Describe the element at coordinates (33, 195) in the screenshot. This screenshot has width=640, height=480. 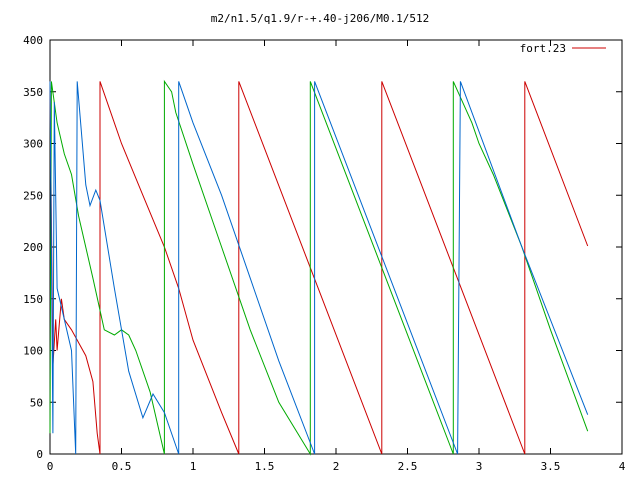
I see `y-tick-label: 250` at that location.